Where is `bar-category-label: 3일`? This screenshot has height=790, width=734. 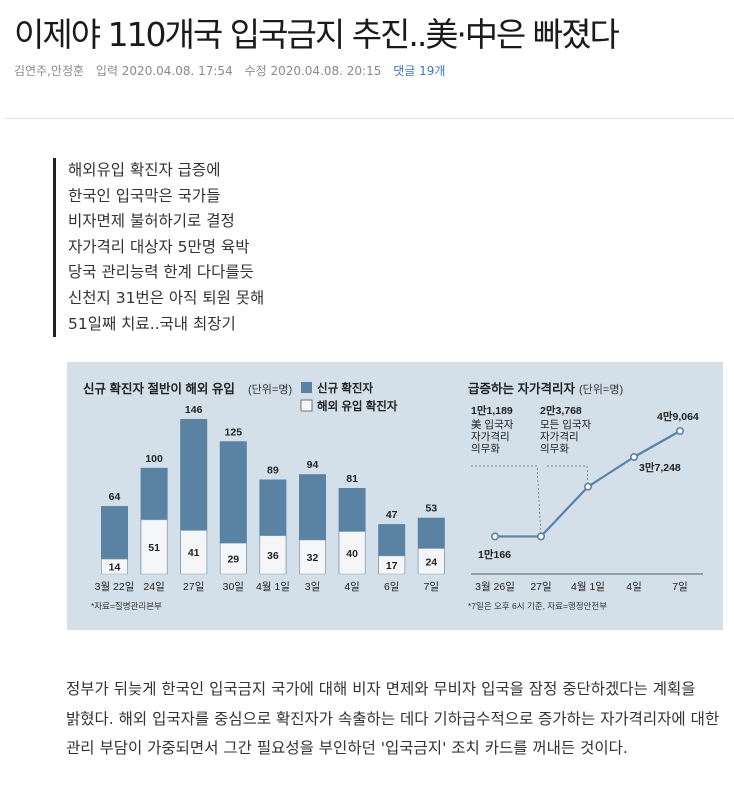 bar-category-label: 3일 is located at coordinates (313, 586).